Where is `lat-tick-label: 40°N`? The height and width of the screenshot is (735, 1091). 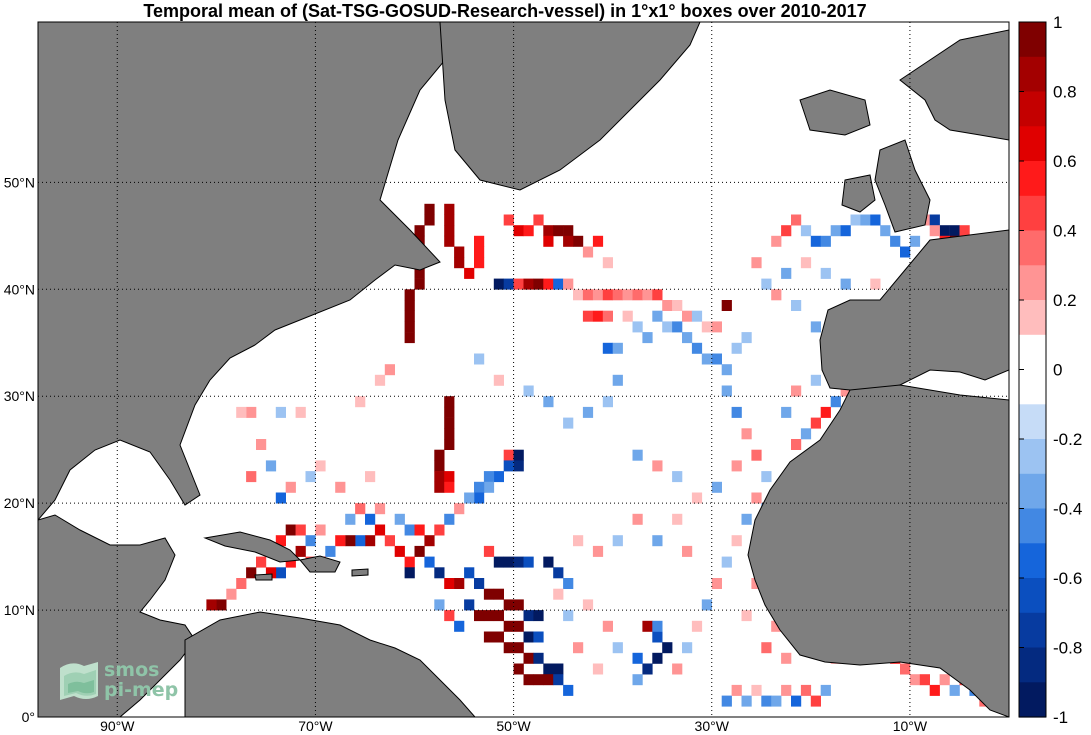
lat-tick-label: 40°N is located at coordinates (19, 289).